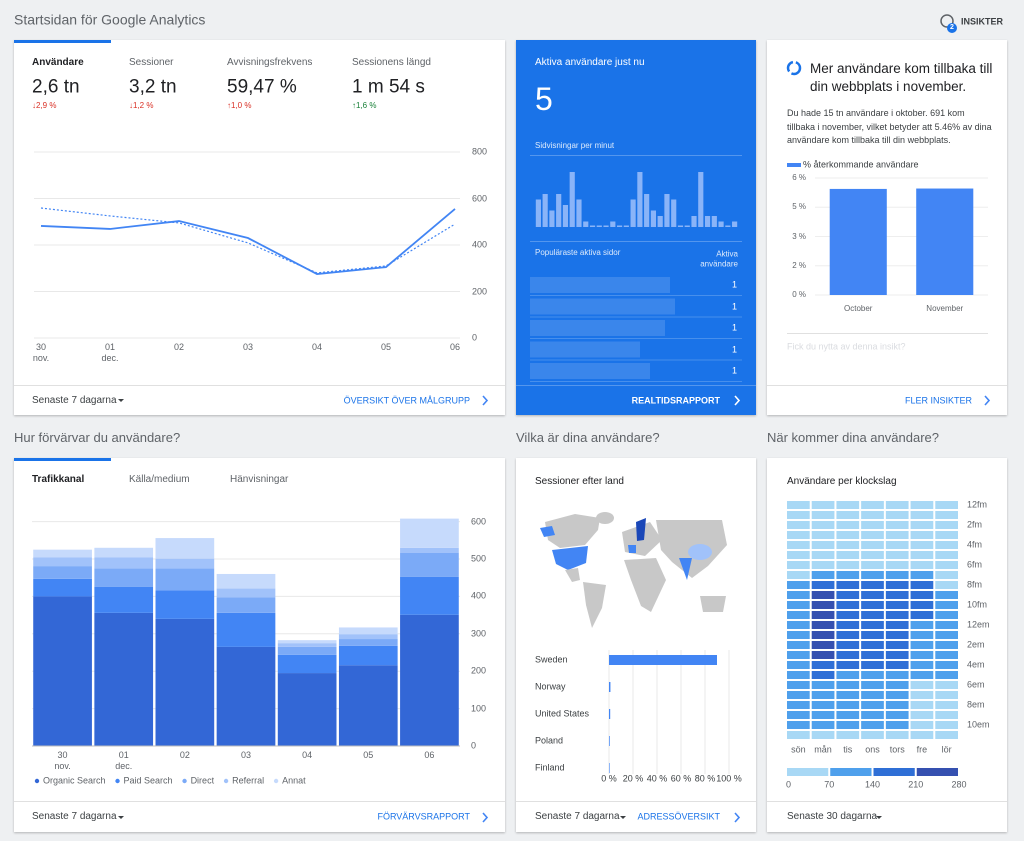 The width and height of the screenshot is (1024, 841). Describe the element at coordinates (406, 400) in the screenshot. I see `report-link: ÖVERSIKT ÖVER MÅLGRUPP` at that location.